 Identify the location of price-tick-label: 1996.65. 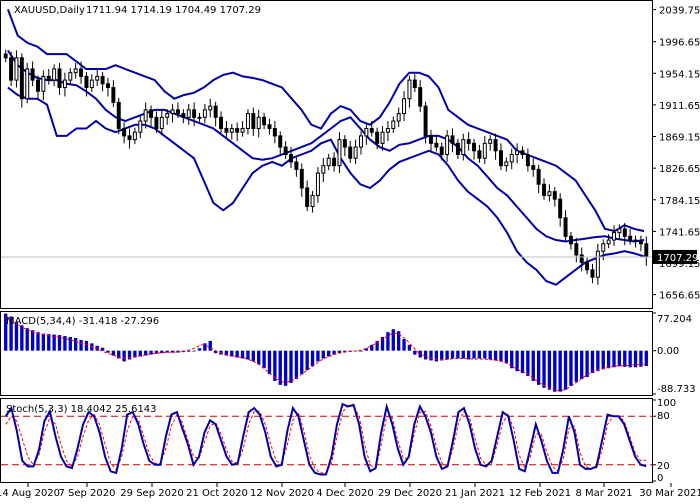
(679, 43).